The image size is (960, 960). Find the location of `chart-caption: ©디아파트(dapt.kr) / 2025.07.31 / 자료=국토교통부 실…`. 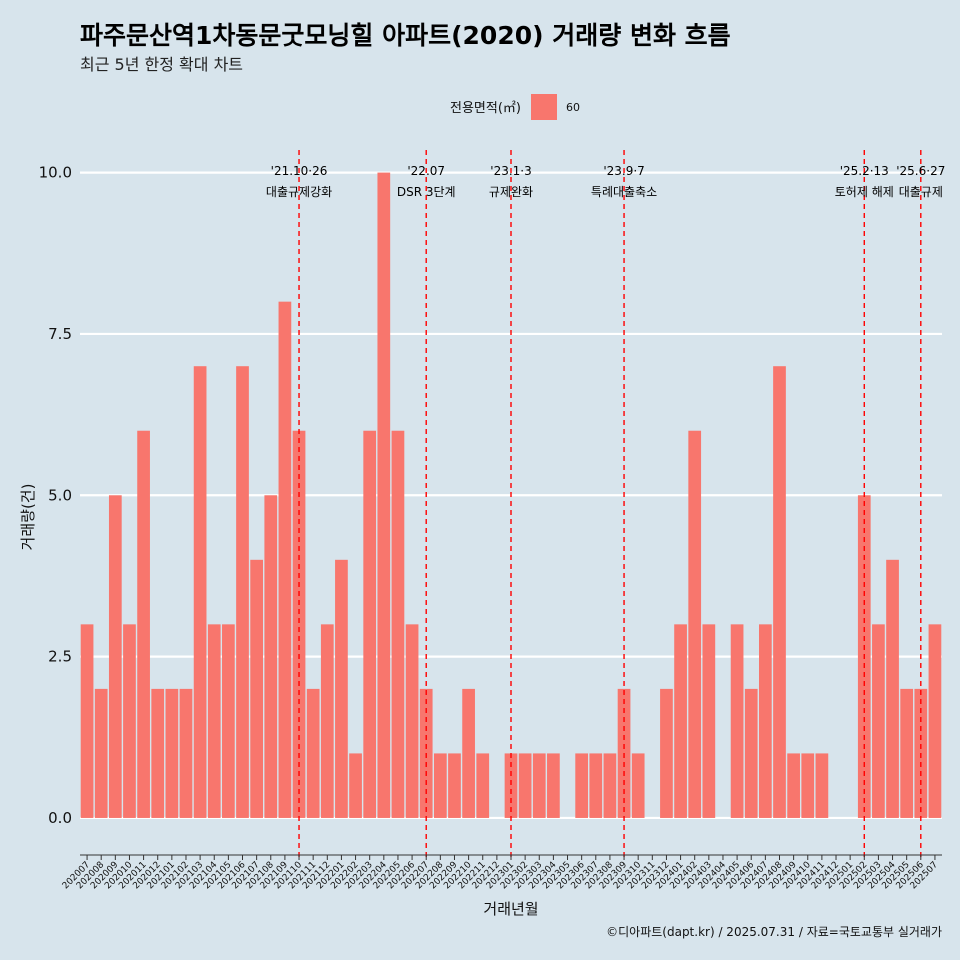

chart-caption: ©디아파트(dapt.kr) / 2025.07.31 / 자료=국토교통부 실… is located at coordinates (774, 932).